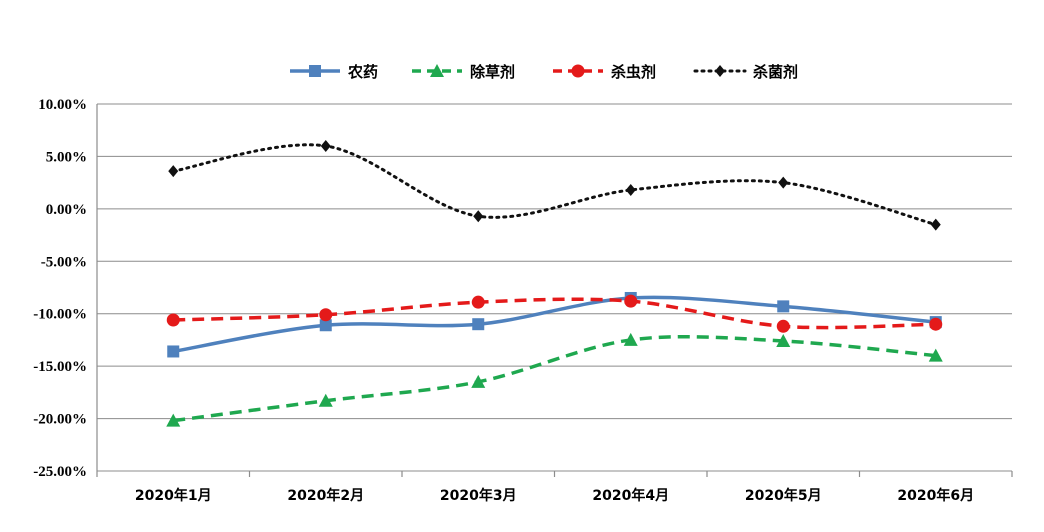 Image resolution: width=1044 pixels, height=532 pixels. What do you see at coordinates (60, 315) in the screenshot?
I see `y-tick-label: -10.00%` at bounding box center [60, 315].